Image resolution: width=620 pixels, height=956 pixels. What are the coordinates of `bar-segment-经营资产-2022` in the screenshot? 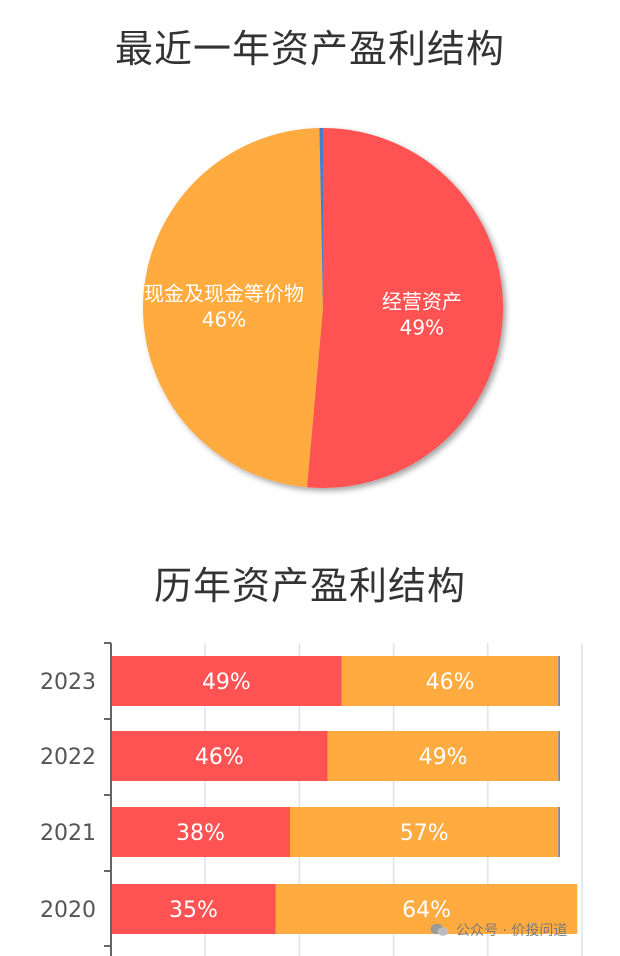 It's located at (219, 756).